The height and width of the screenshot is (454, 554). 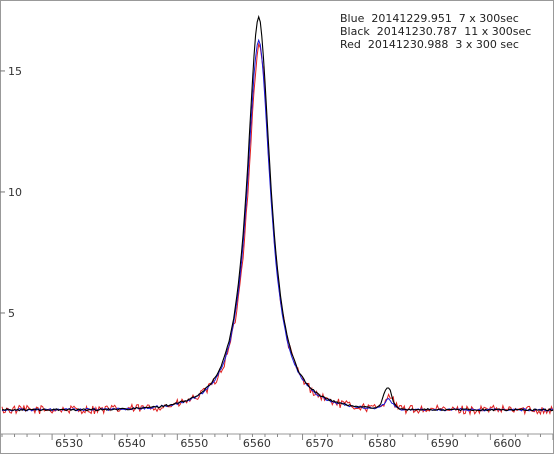 What do you see at coordinates (69, 443) in the screenshot?
I see `x-tick-label-6530: 6530` at bounding box center [69, 443].